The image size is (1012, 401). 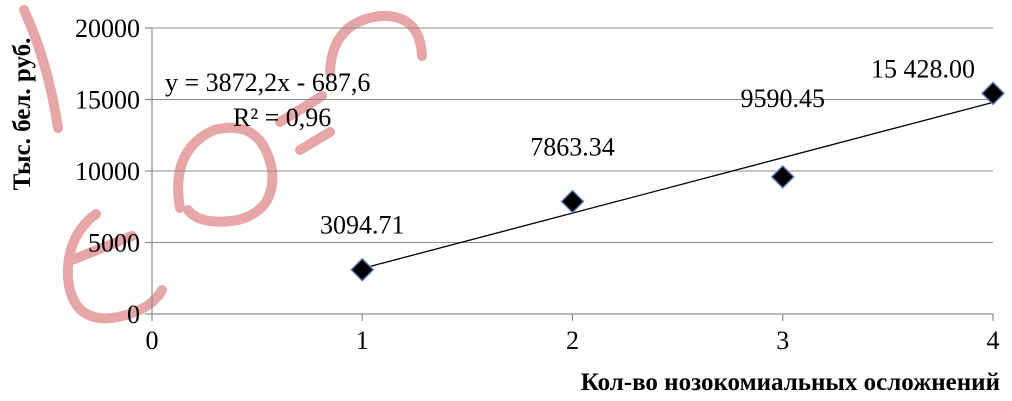 I want to click on y-tick-label: 5000, so click(x=114, y=243).